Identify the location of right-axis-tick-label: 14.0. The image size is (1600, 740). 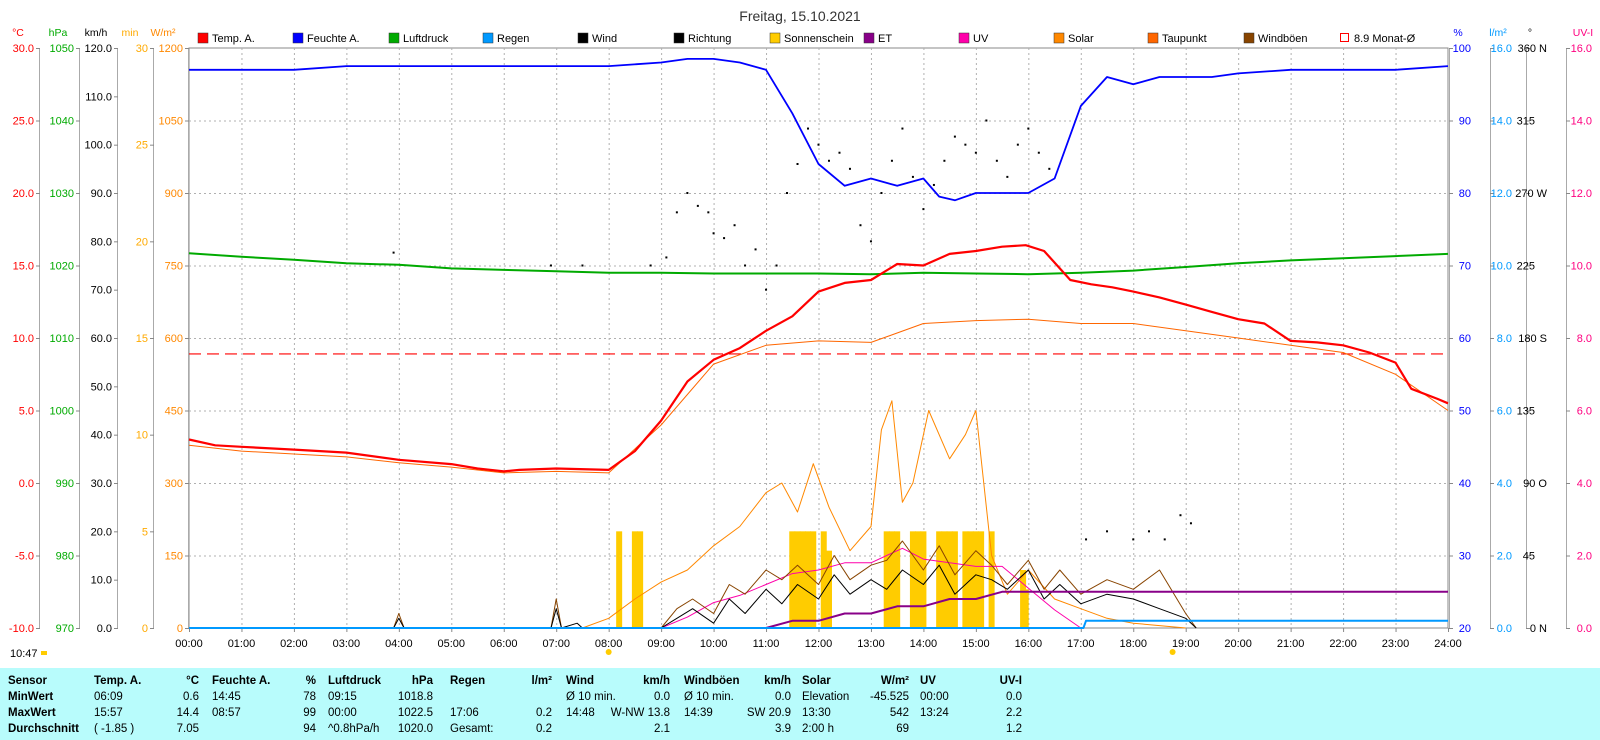
(1501, 122).